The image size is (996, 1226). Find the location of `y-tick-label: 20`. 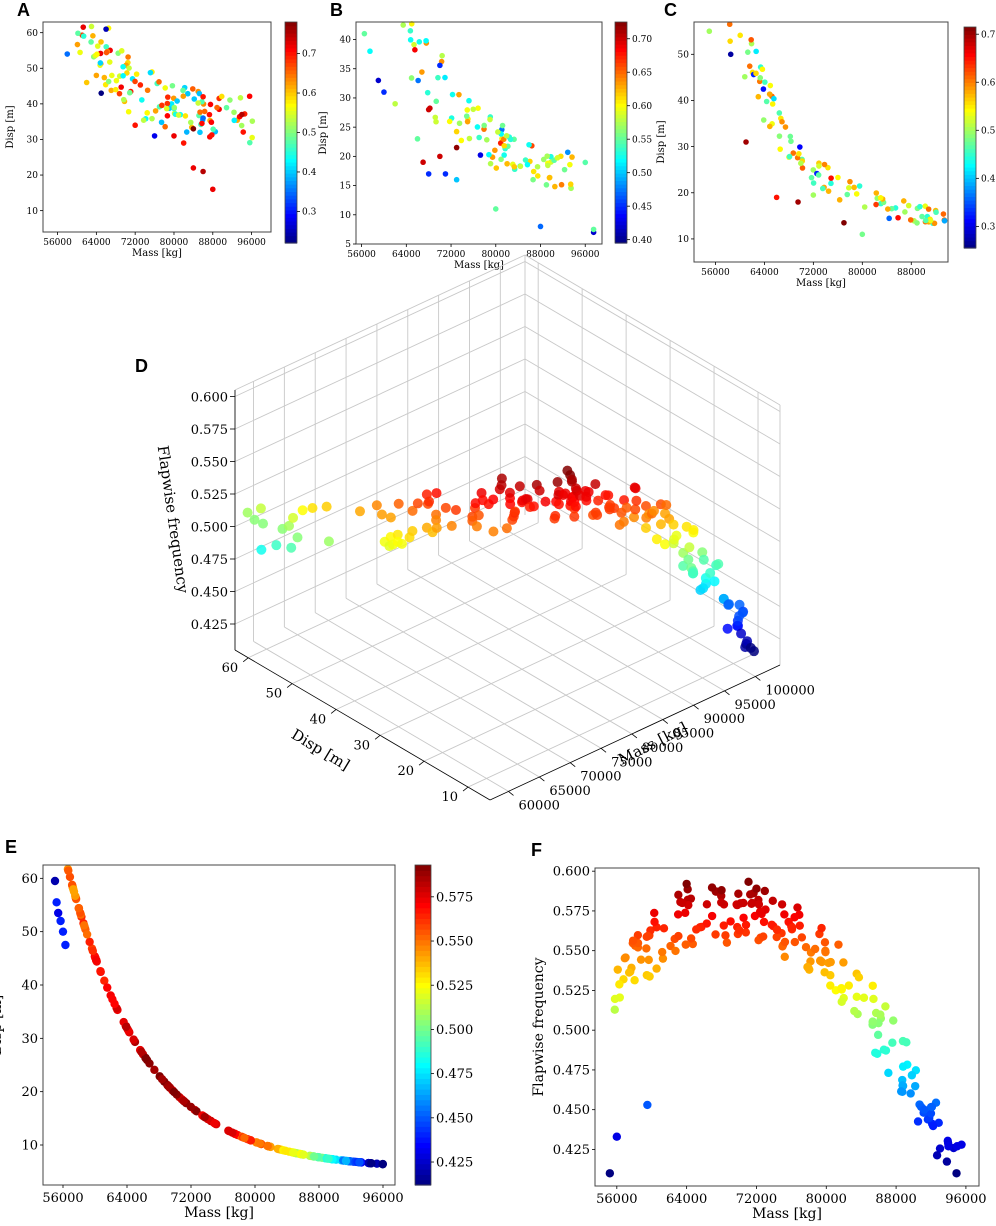

y-tick-label: 20 is located at coordinates (33, 176).